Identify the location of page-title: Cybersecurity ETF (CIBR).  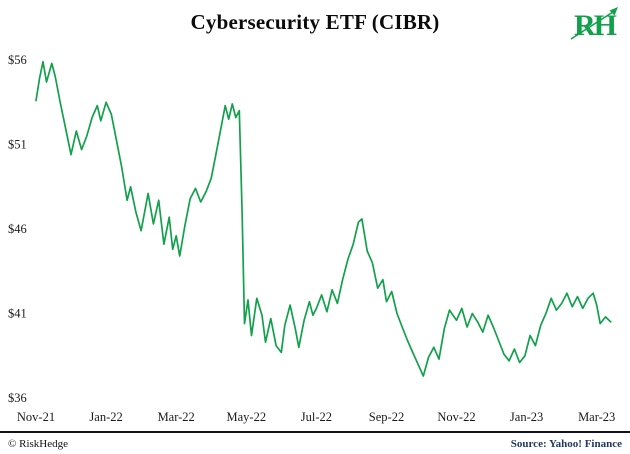
(315, 22).